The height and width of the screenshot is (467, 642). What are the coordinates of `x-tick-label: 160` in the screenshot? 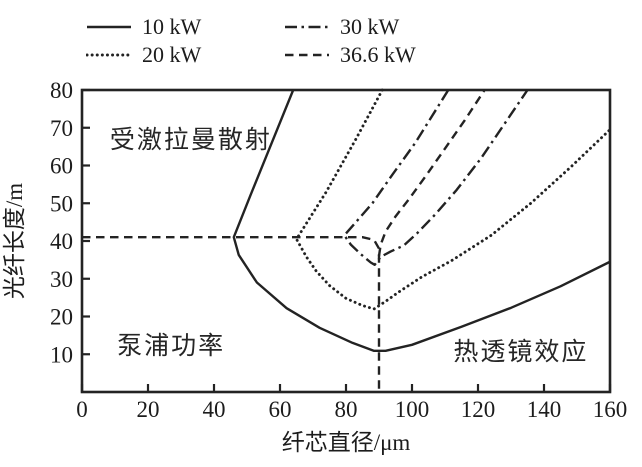 It's located at (610, 409).